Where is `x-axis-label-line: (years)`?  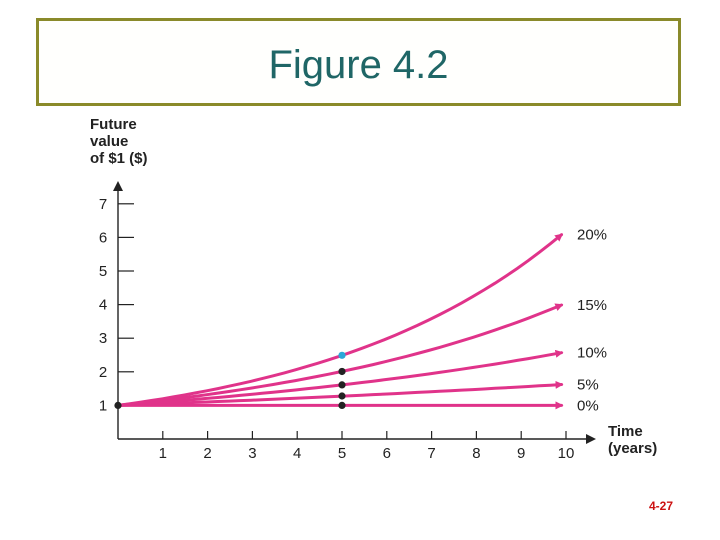
x-axis-label-line: (years) is located at coordinates (633, 448).